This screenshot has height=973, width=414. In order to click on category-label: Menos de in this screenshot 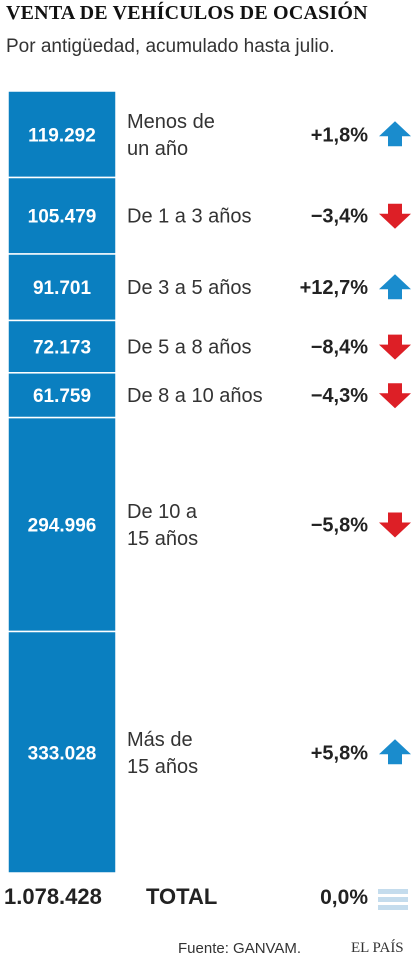, I will do `click(171, 122)`.